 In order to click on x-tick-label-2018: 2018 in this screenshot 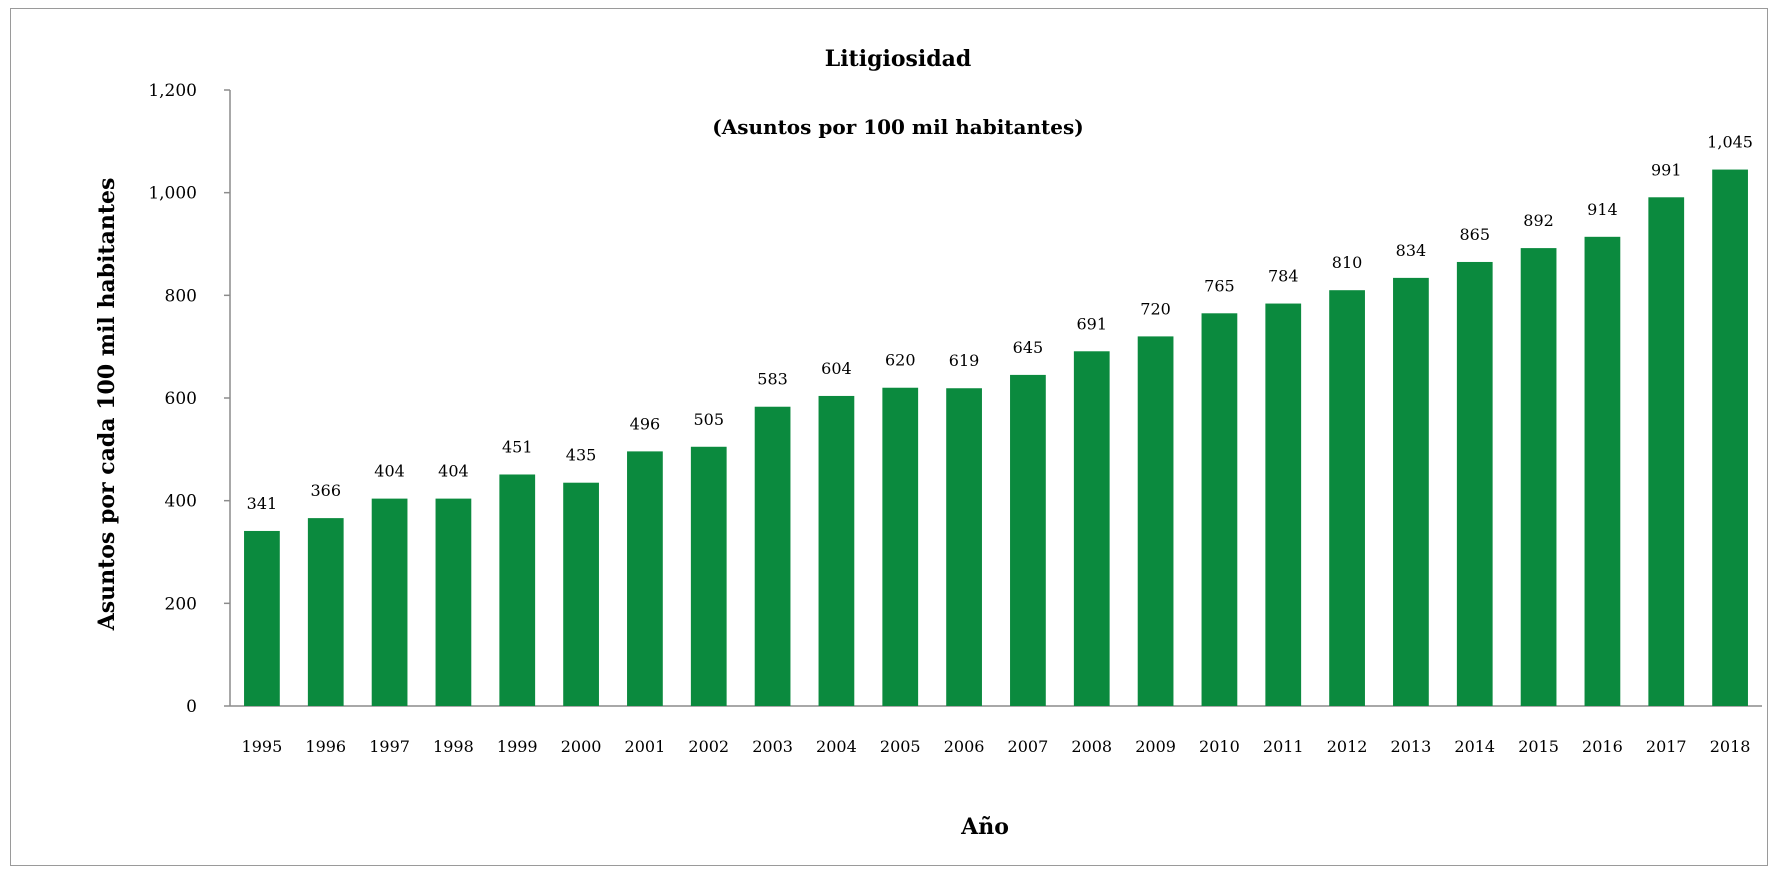, I will do `click(1730, 746)`.